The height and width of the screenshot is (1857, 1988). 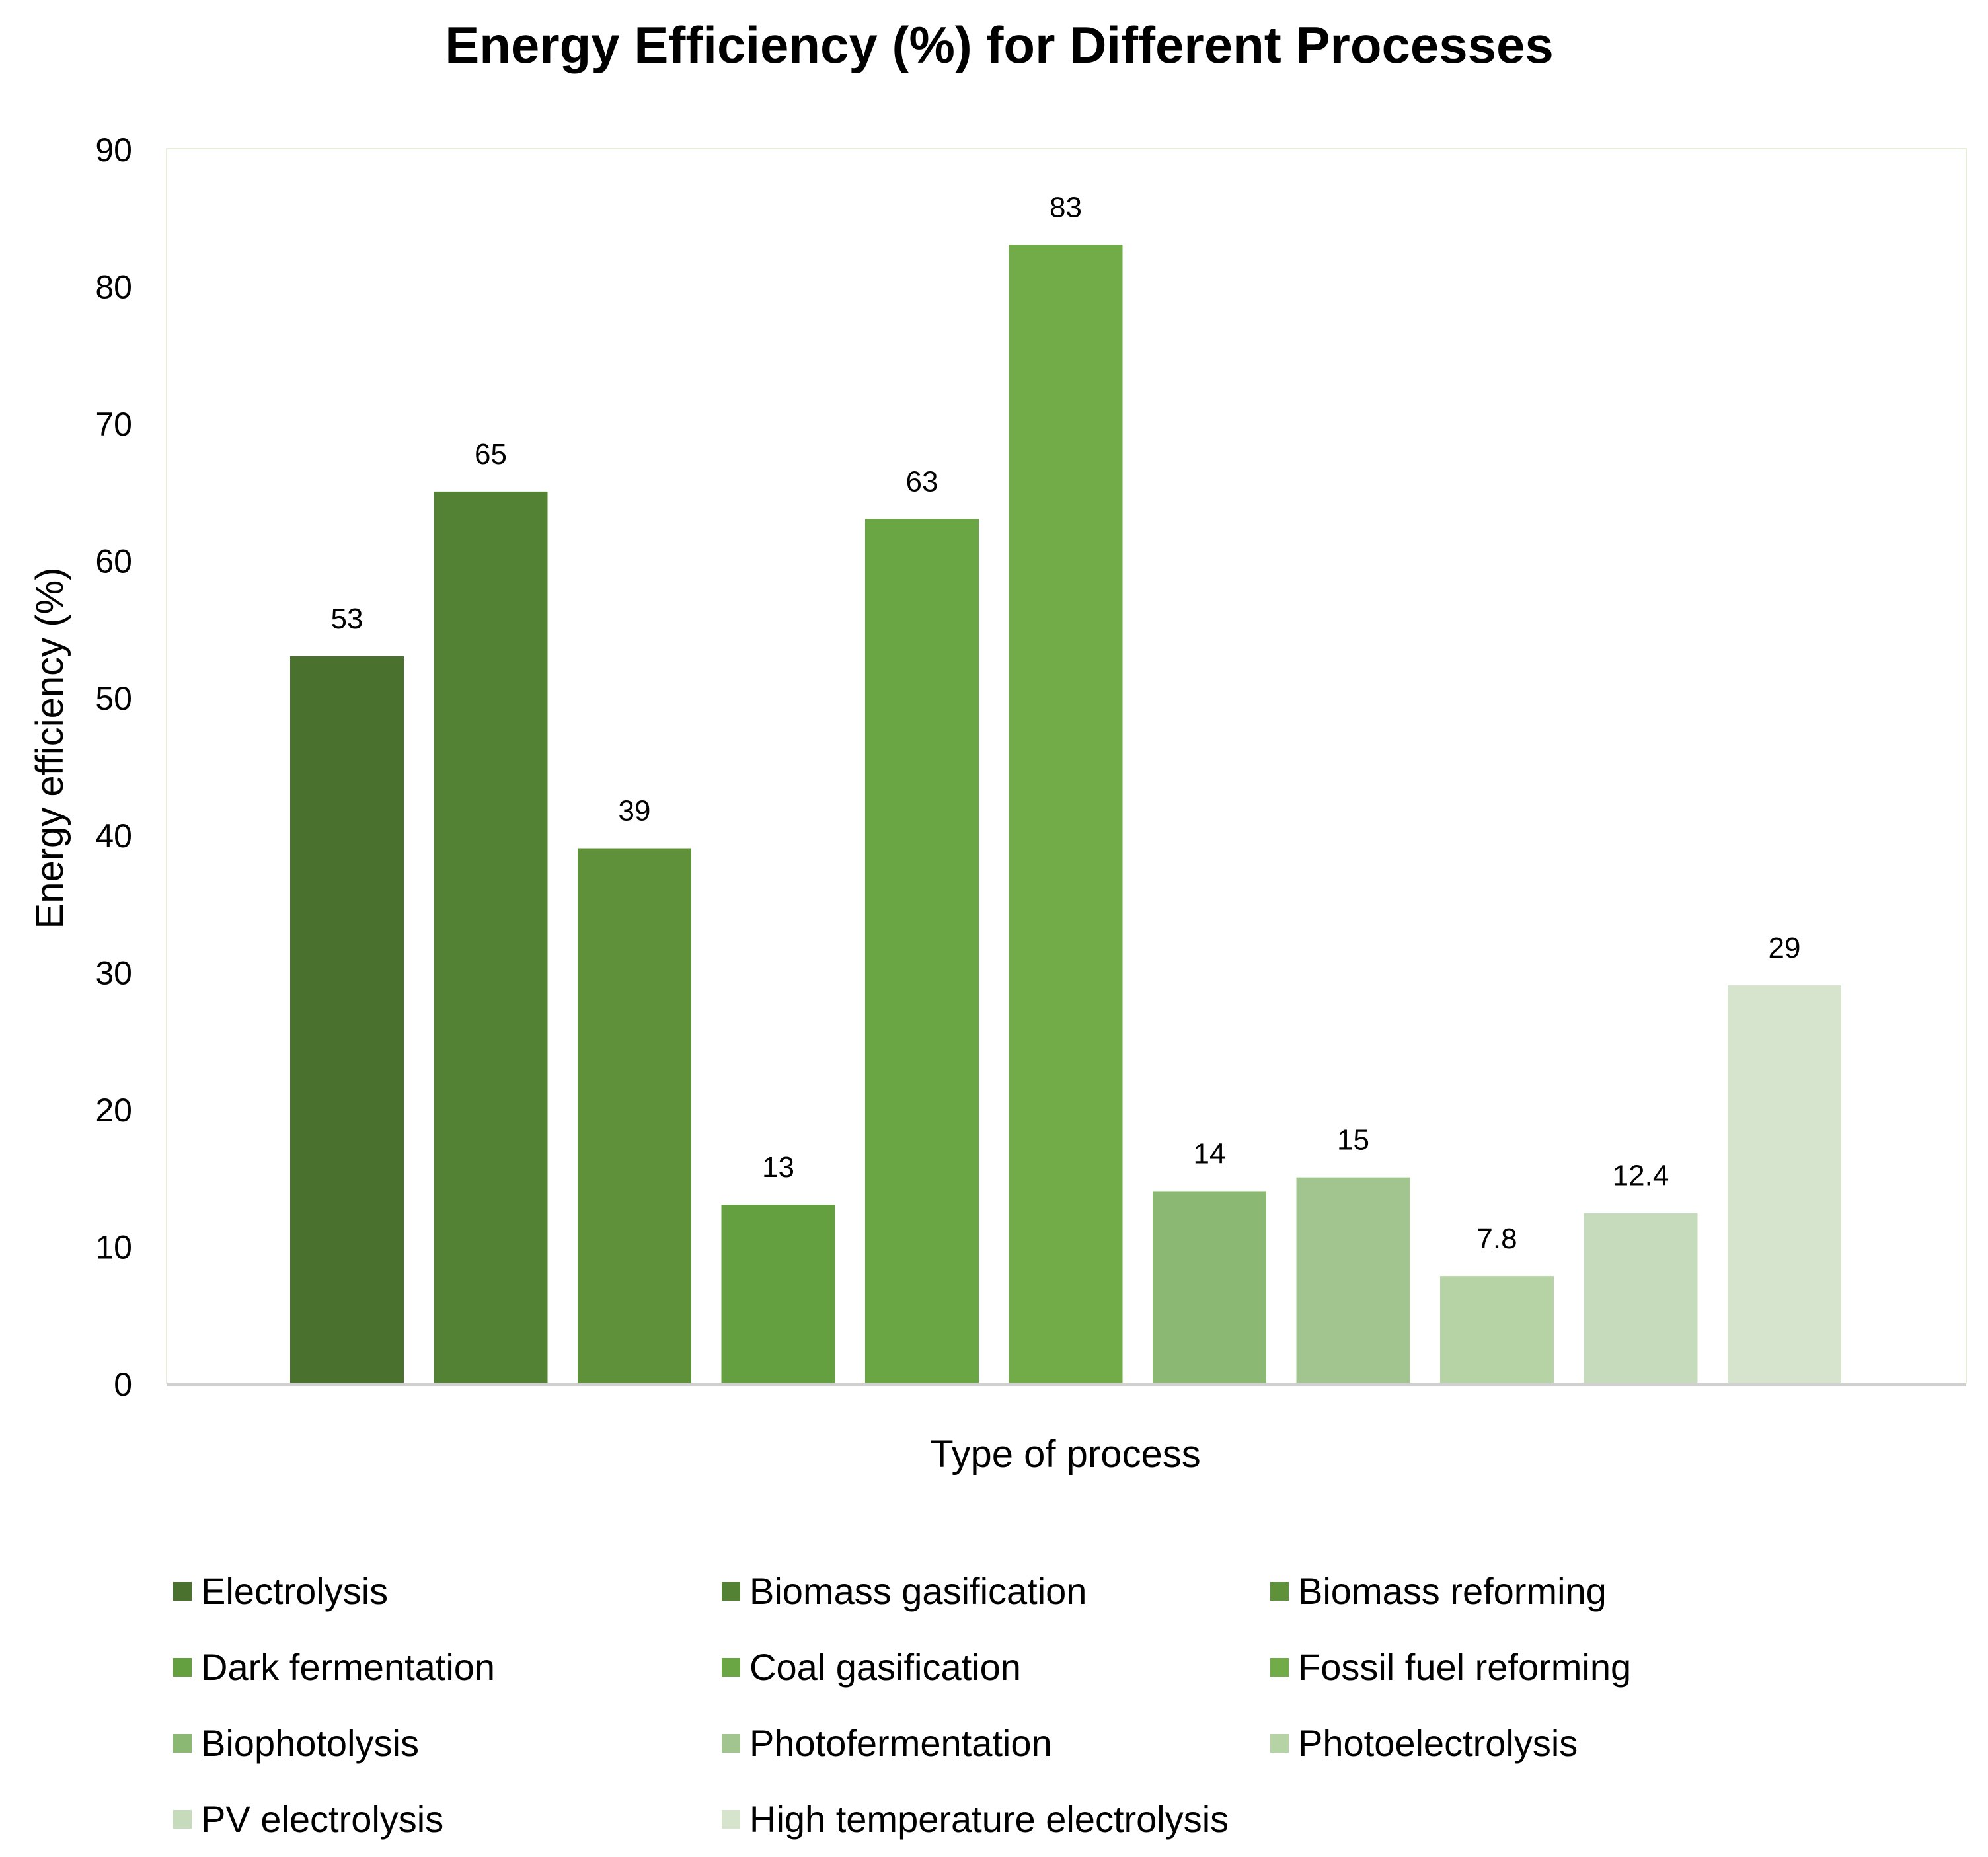 I want to click on legend-label: Fossil fuel reforming, so click(x=1465, y=1667).